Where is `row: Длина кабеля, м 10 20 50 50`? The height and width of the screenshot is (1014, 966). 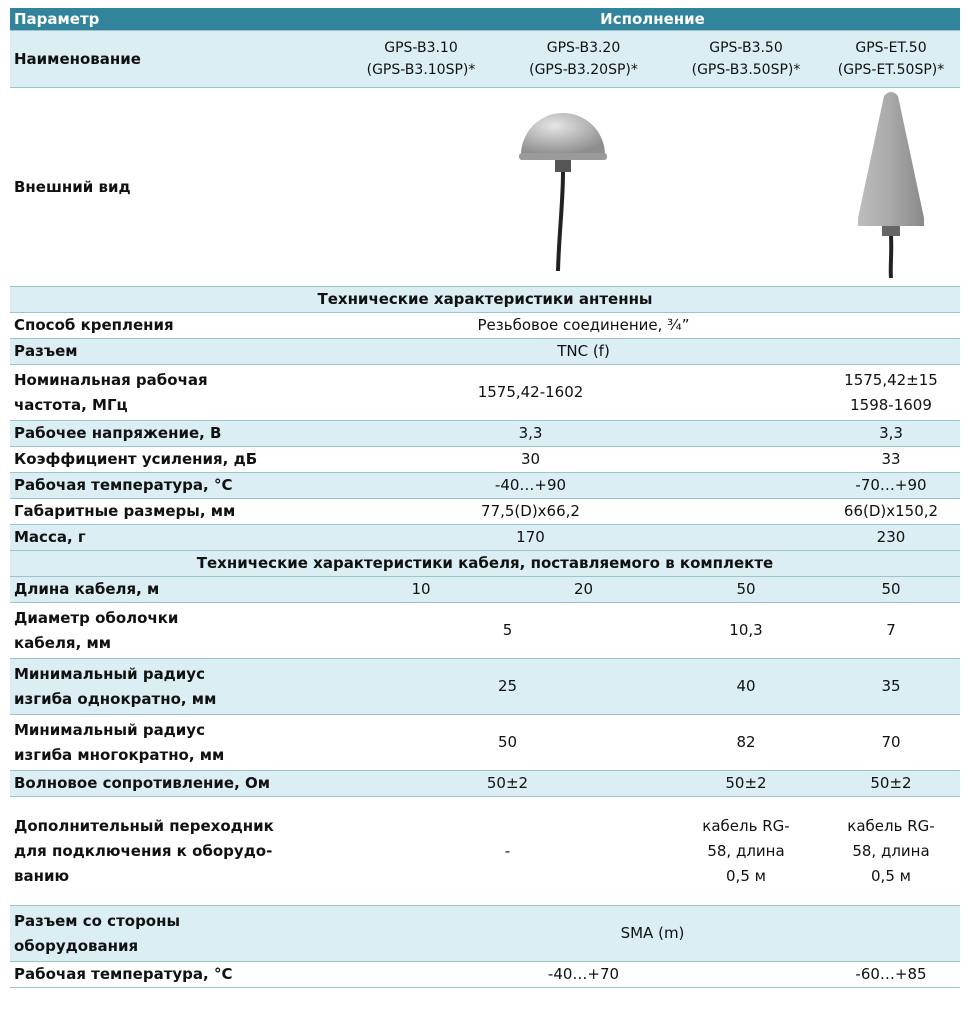
row: Длина кабеля, м 10 20 50 50 is located at coordinates (485, 589).